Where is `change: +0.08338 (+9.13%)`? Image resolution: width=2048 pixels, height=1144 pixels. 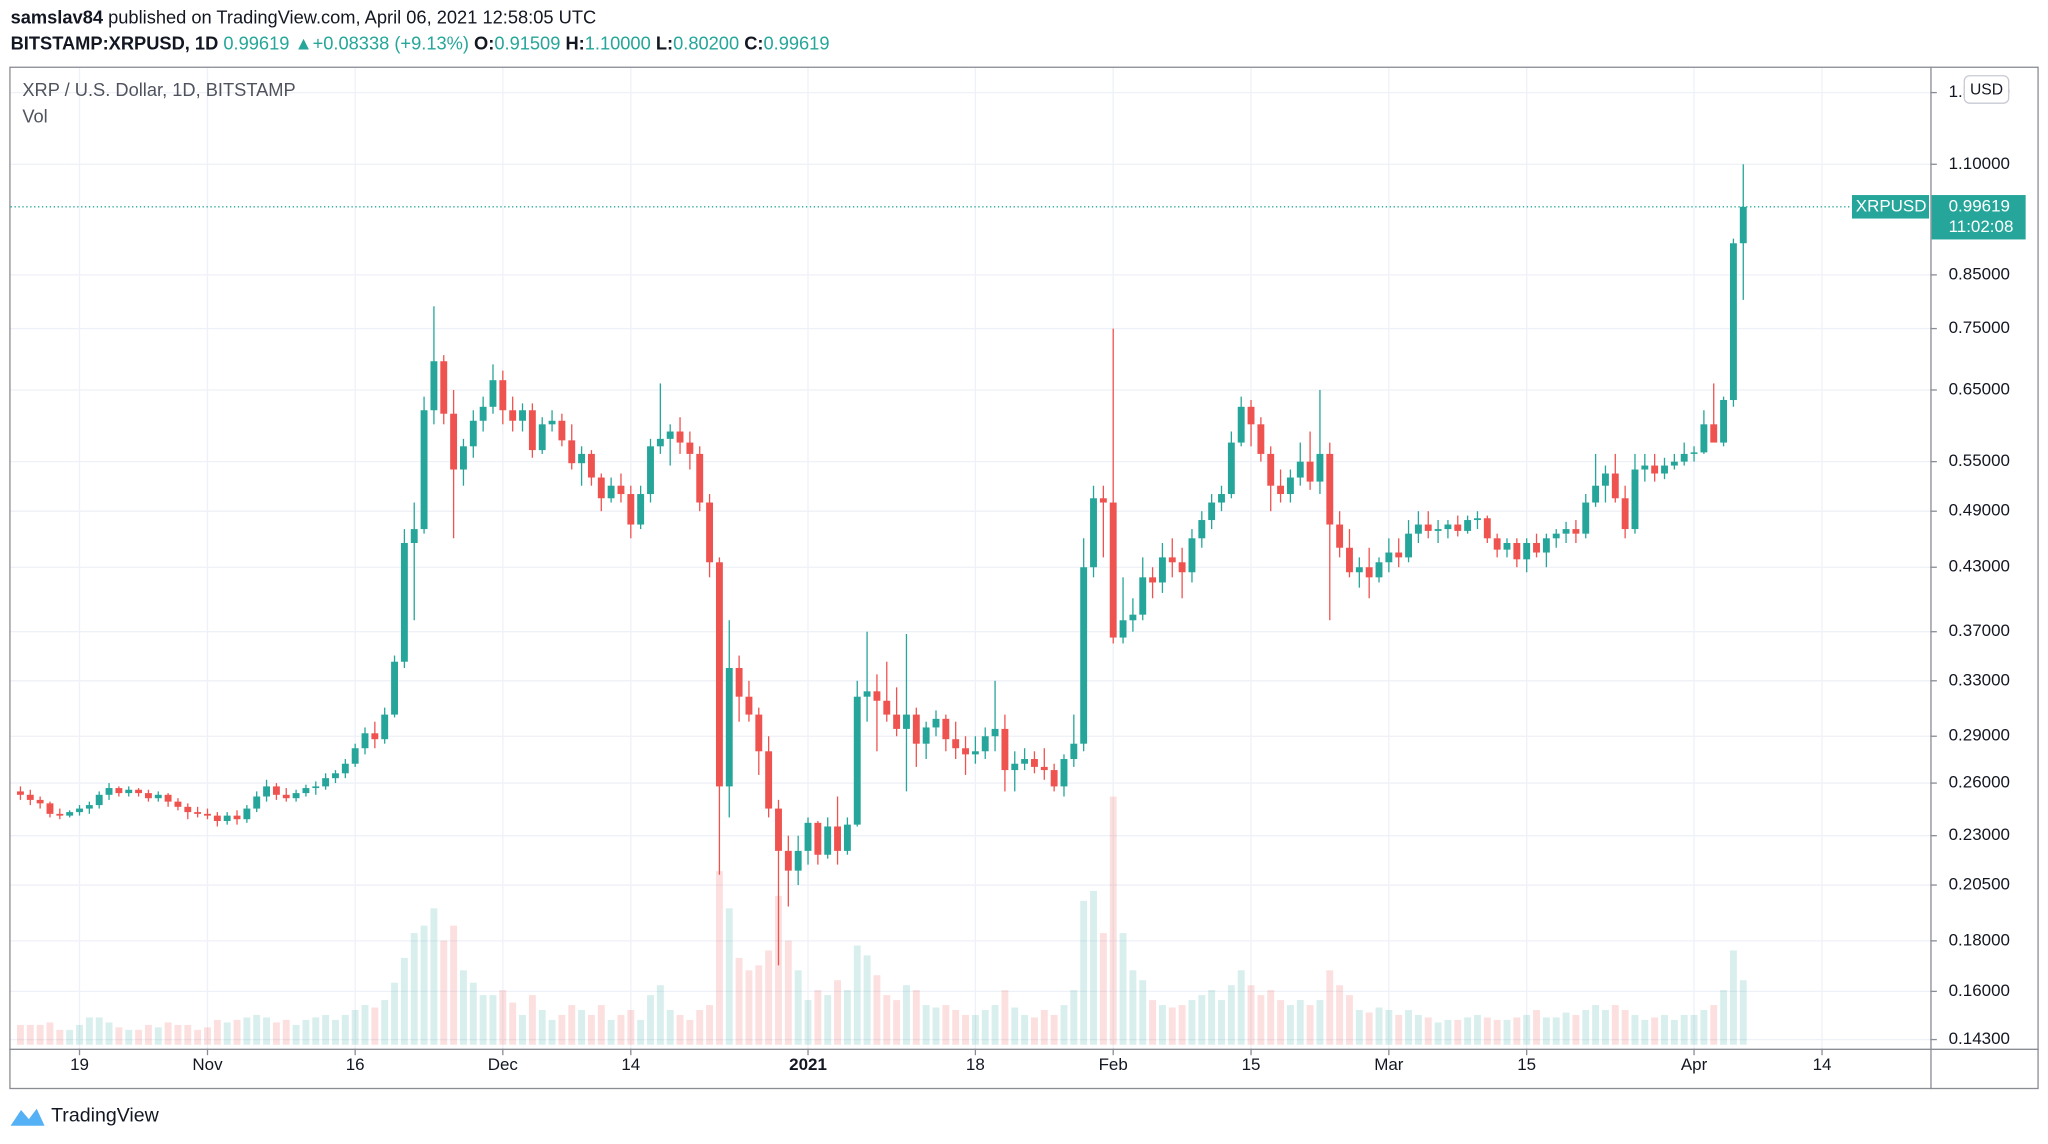
change: +0.08338 (+9.13%) is located at coordinates (391, 42).